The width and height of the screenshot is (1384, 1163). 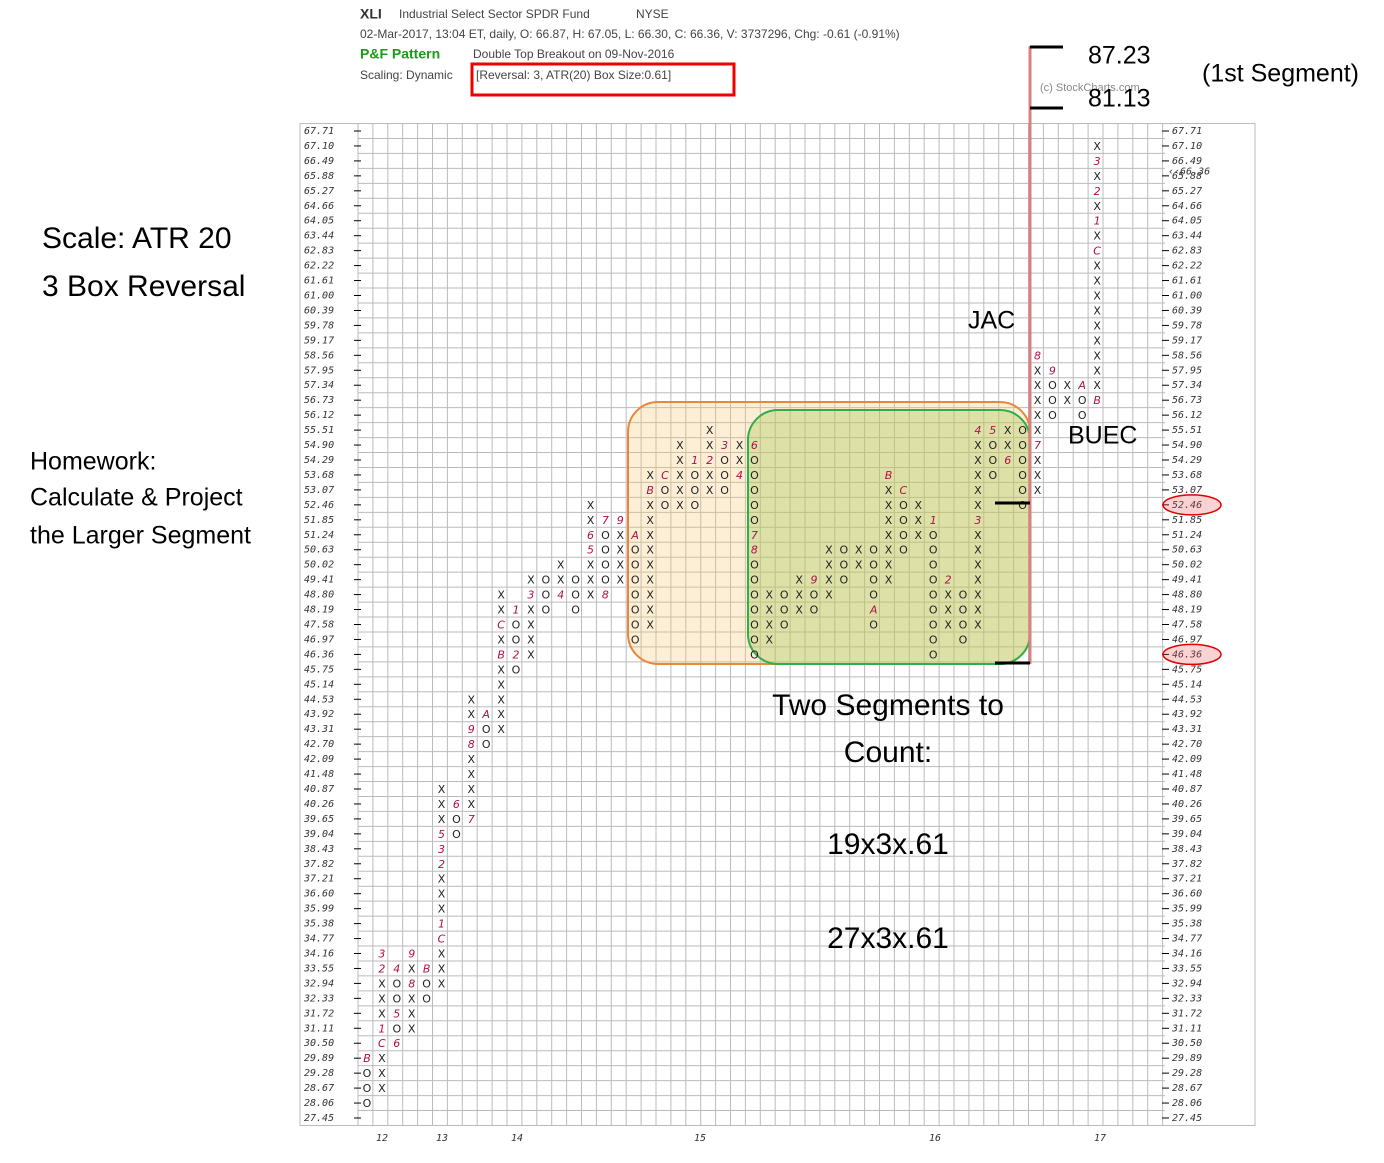 What do you see at coordinates (319, 505) in the screenshot?
I see `y-tick-label: 52.46` at bounding box center [319, 505].